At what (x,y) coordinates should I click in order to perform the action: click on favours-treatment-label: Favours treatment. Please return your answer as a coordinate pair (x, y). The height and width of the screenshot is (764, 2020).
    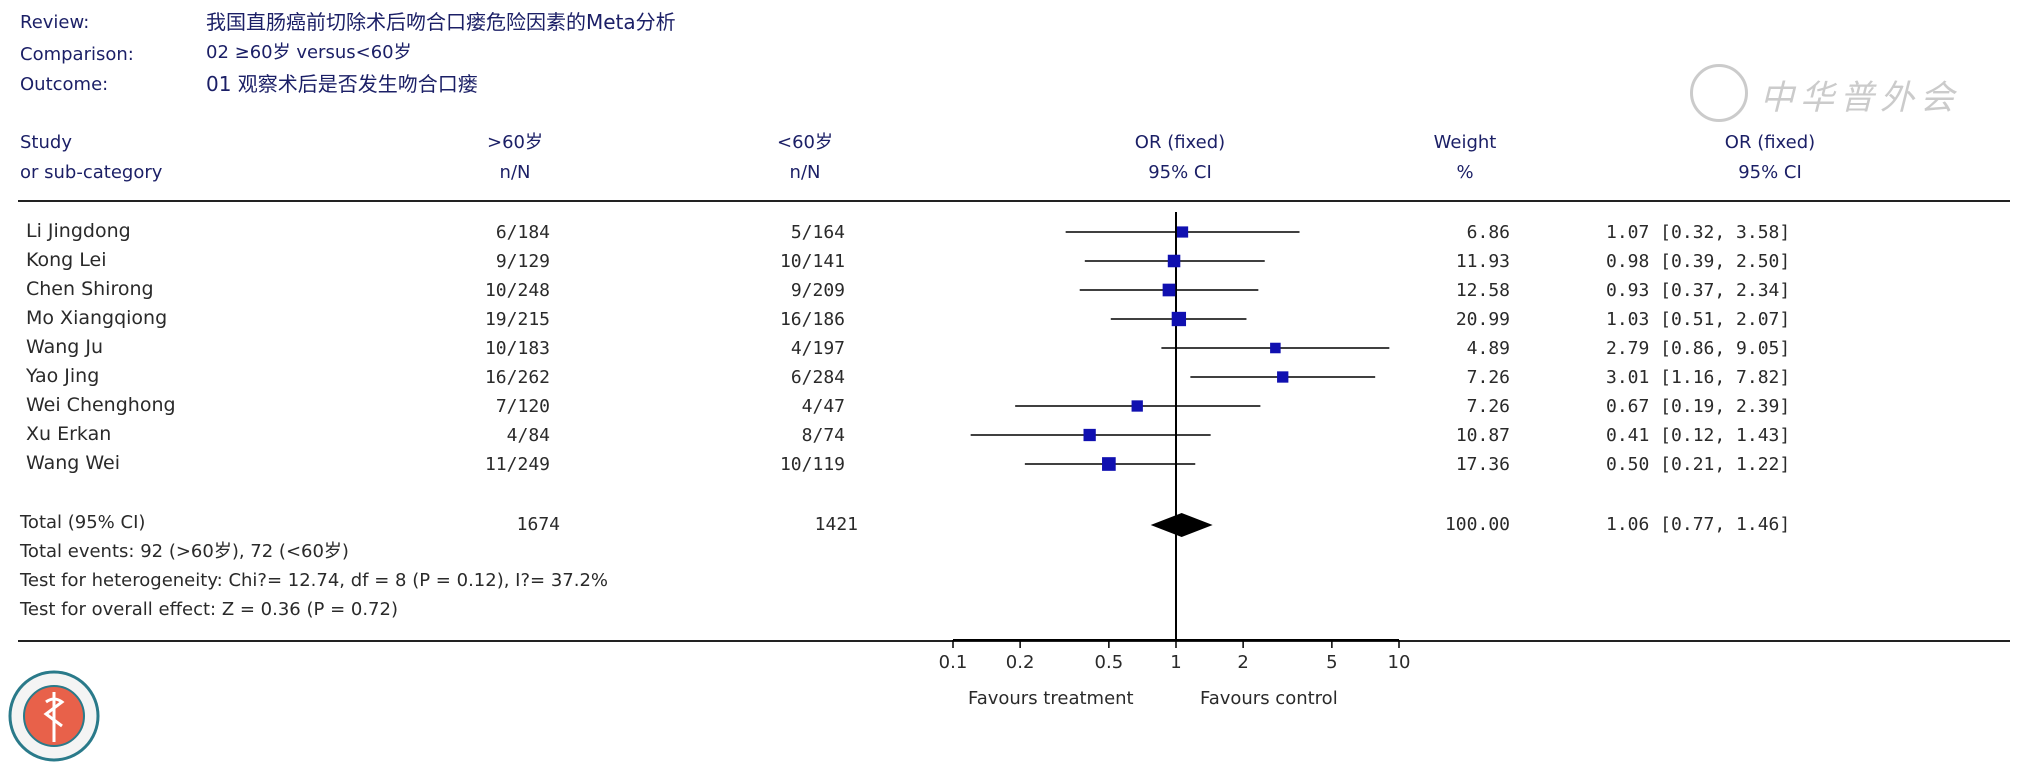
    Looking at the image, I should click on (1051, 698).